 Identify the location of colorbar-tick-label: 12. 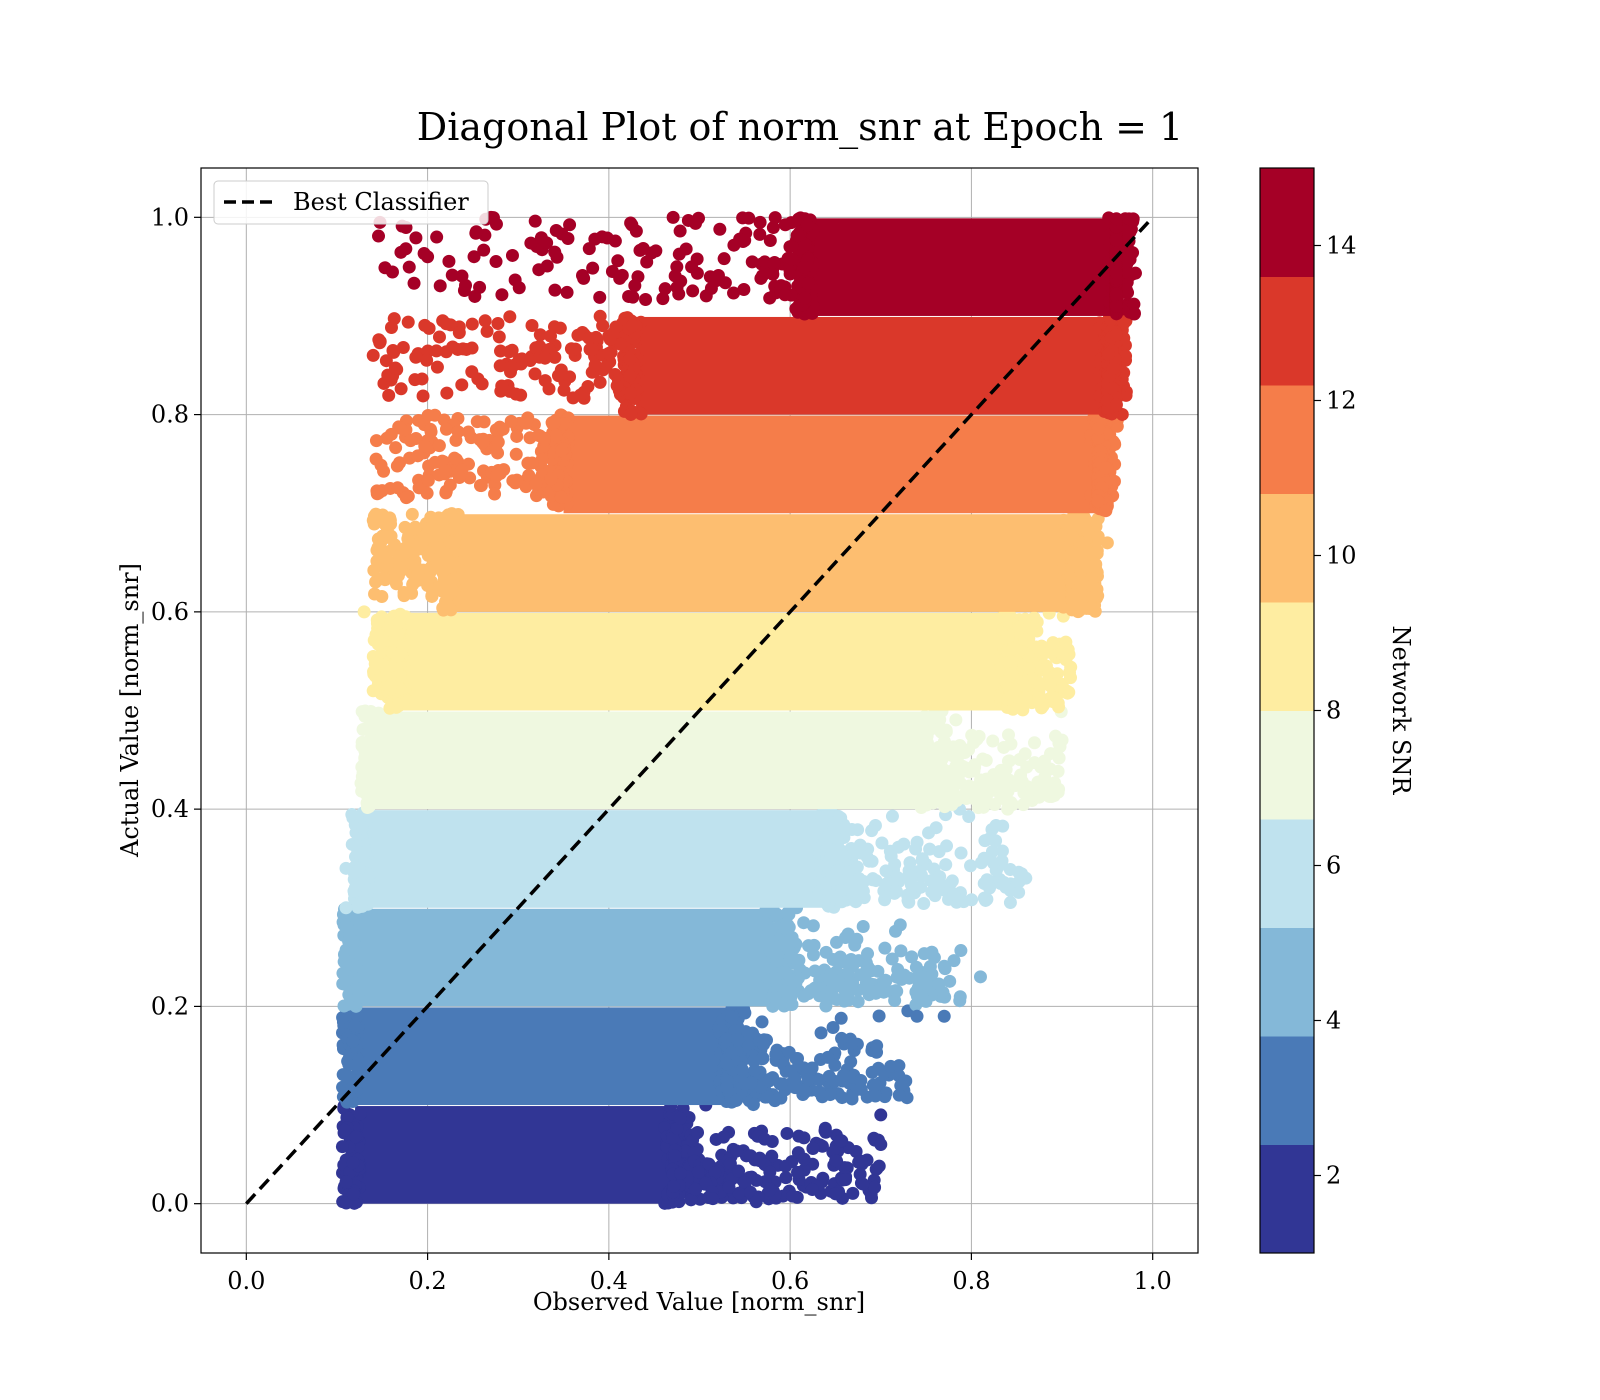
(1341, 401).